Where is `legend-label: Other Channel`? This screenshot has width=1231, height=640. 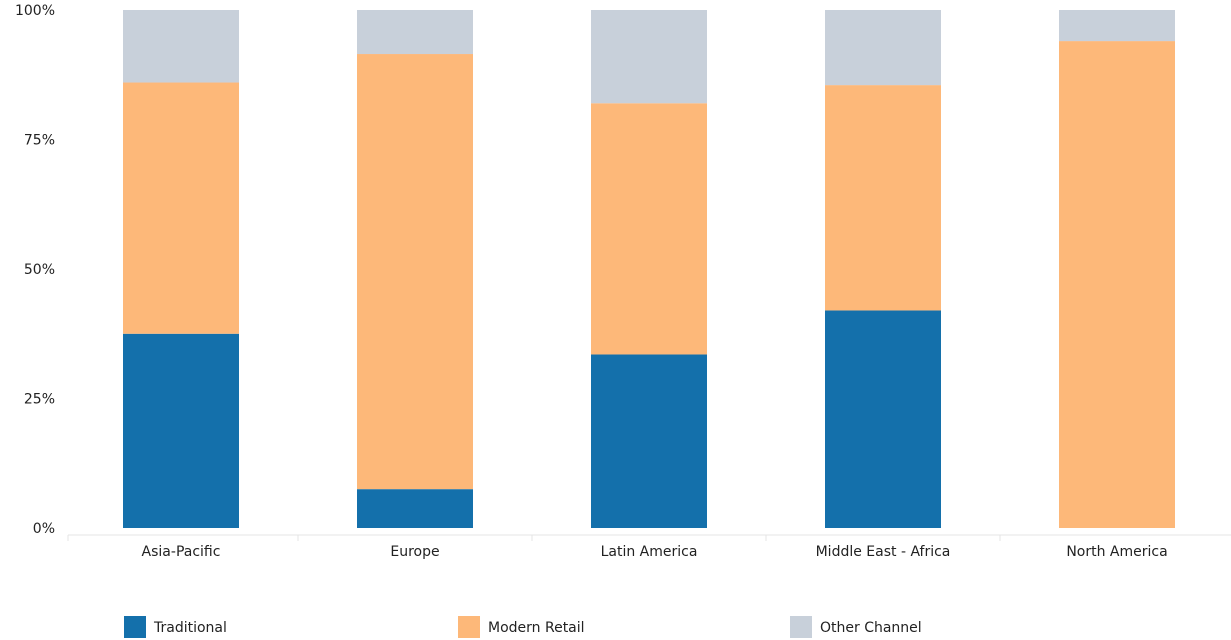 legend-label: Other Channel is located at coordinates (871, 628).